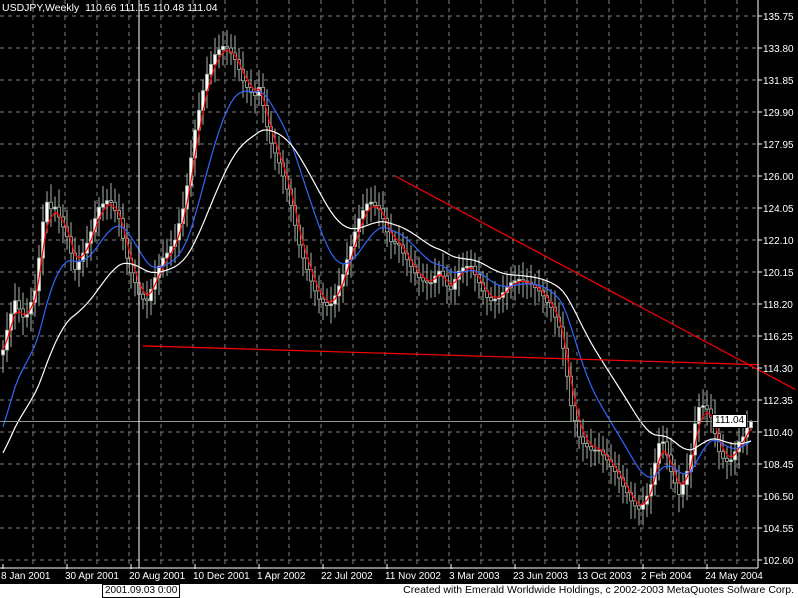 Image resolution: width=798 pixels, height=598 pixels. Describe the element at coordinates (778, 241) in the screenshot. I see `y-tick-label: 122.10` at that location.